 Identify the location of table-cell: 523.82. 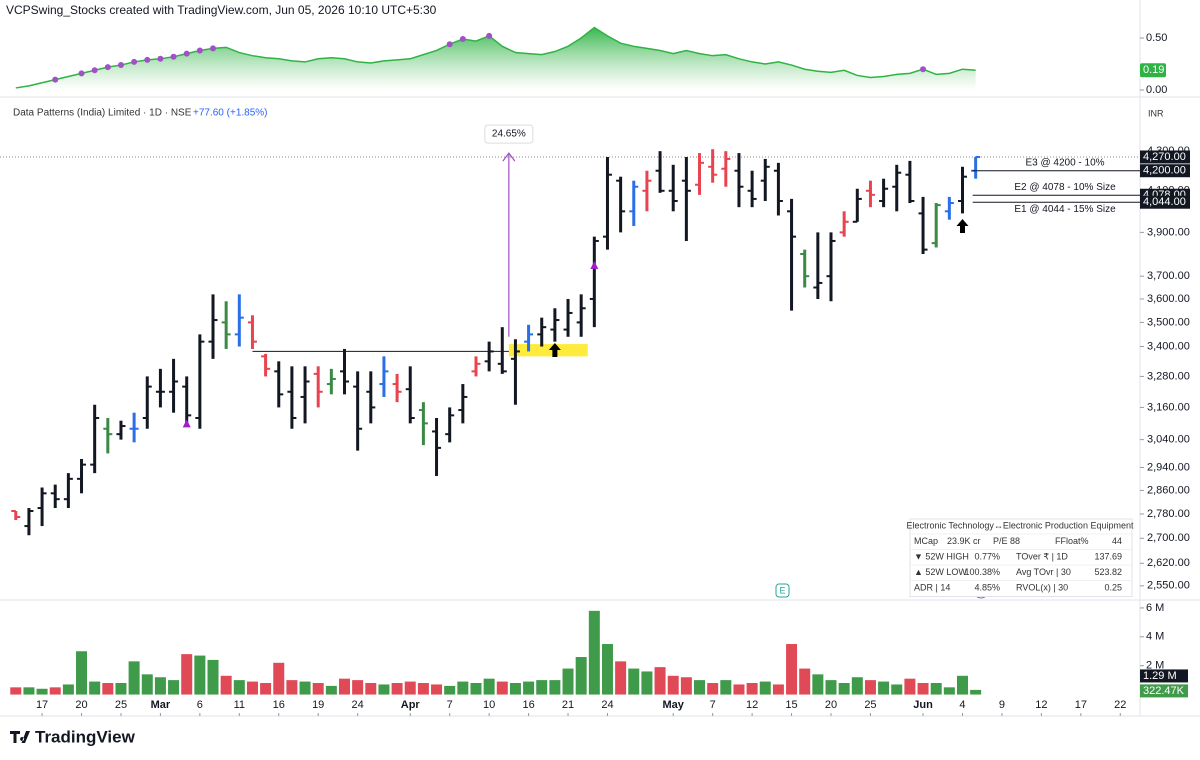
(1108, 572).